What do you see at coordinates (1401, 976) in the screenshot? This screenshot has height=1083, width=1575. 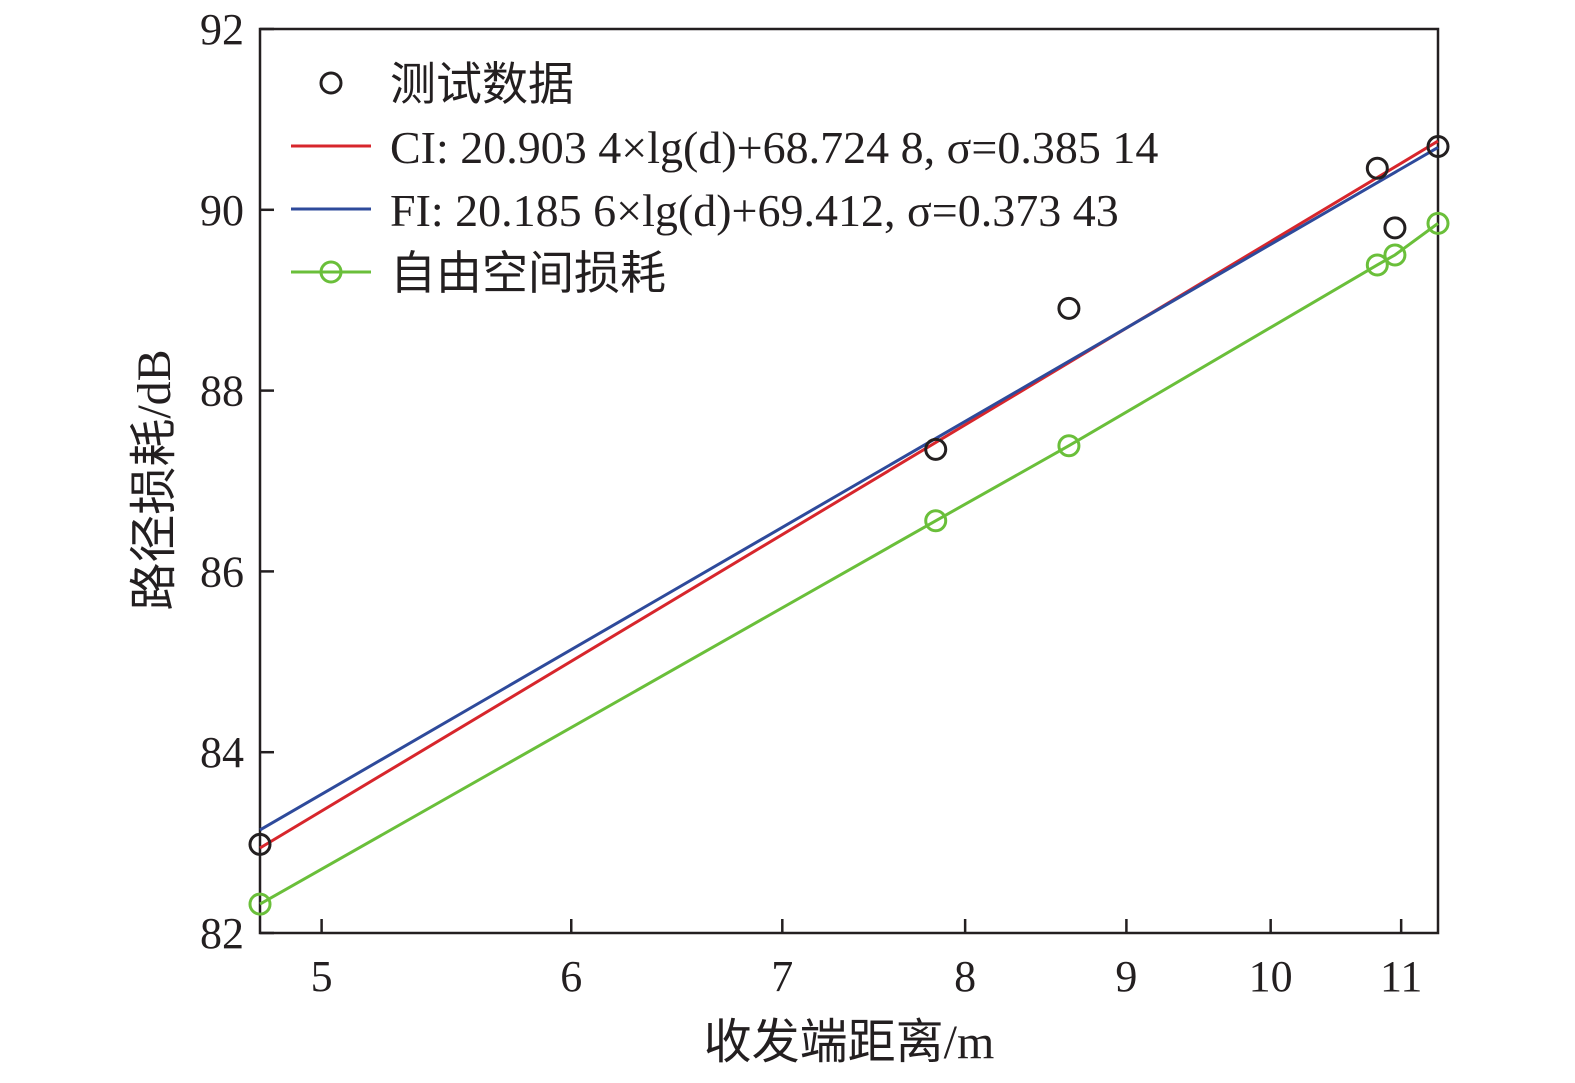 I see `x-tick-label: 11` at bounding box center [1401, 976].